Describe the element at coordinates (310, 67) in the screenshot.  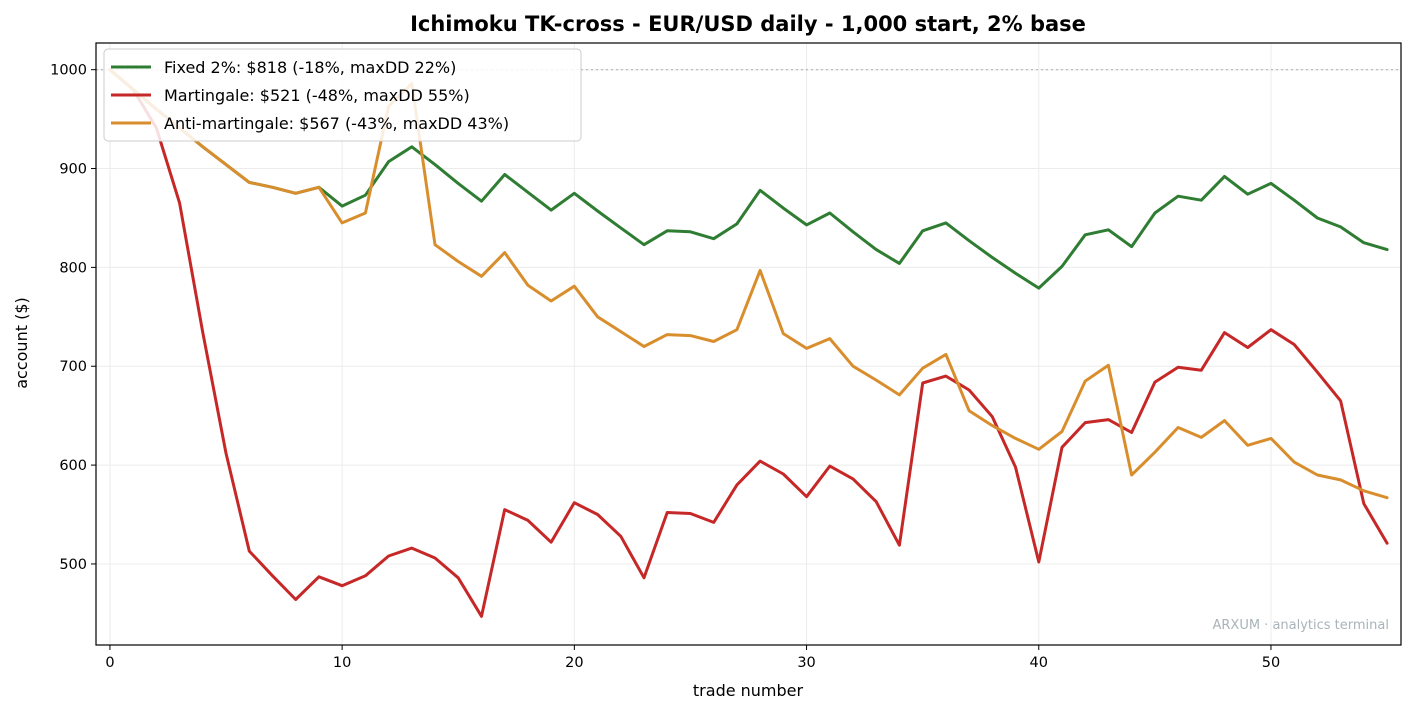
I see `legend-label-fixed-2pct: Fixed 2%: $818 (-18%, maxDD 22%)` at that location.